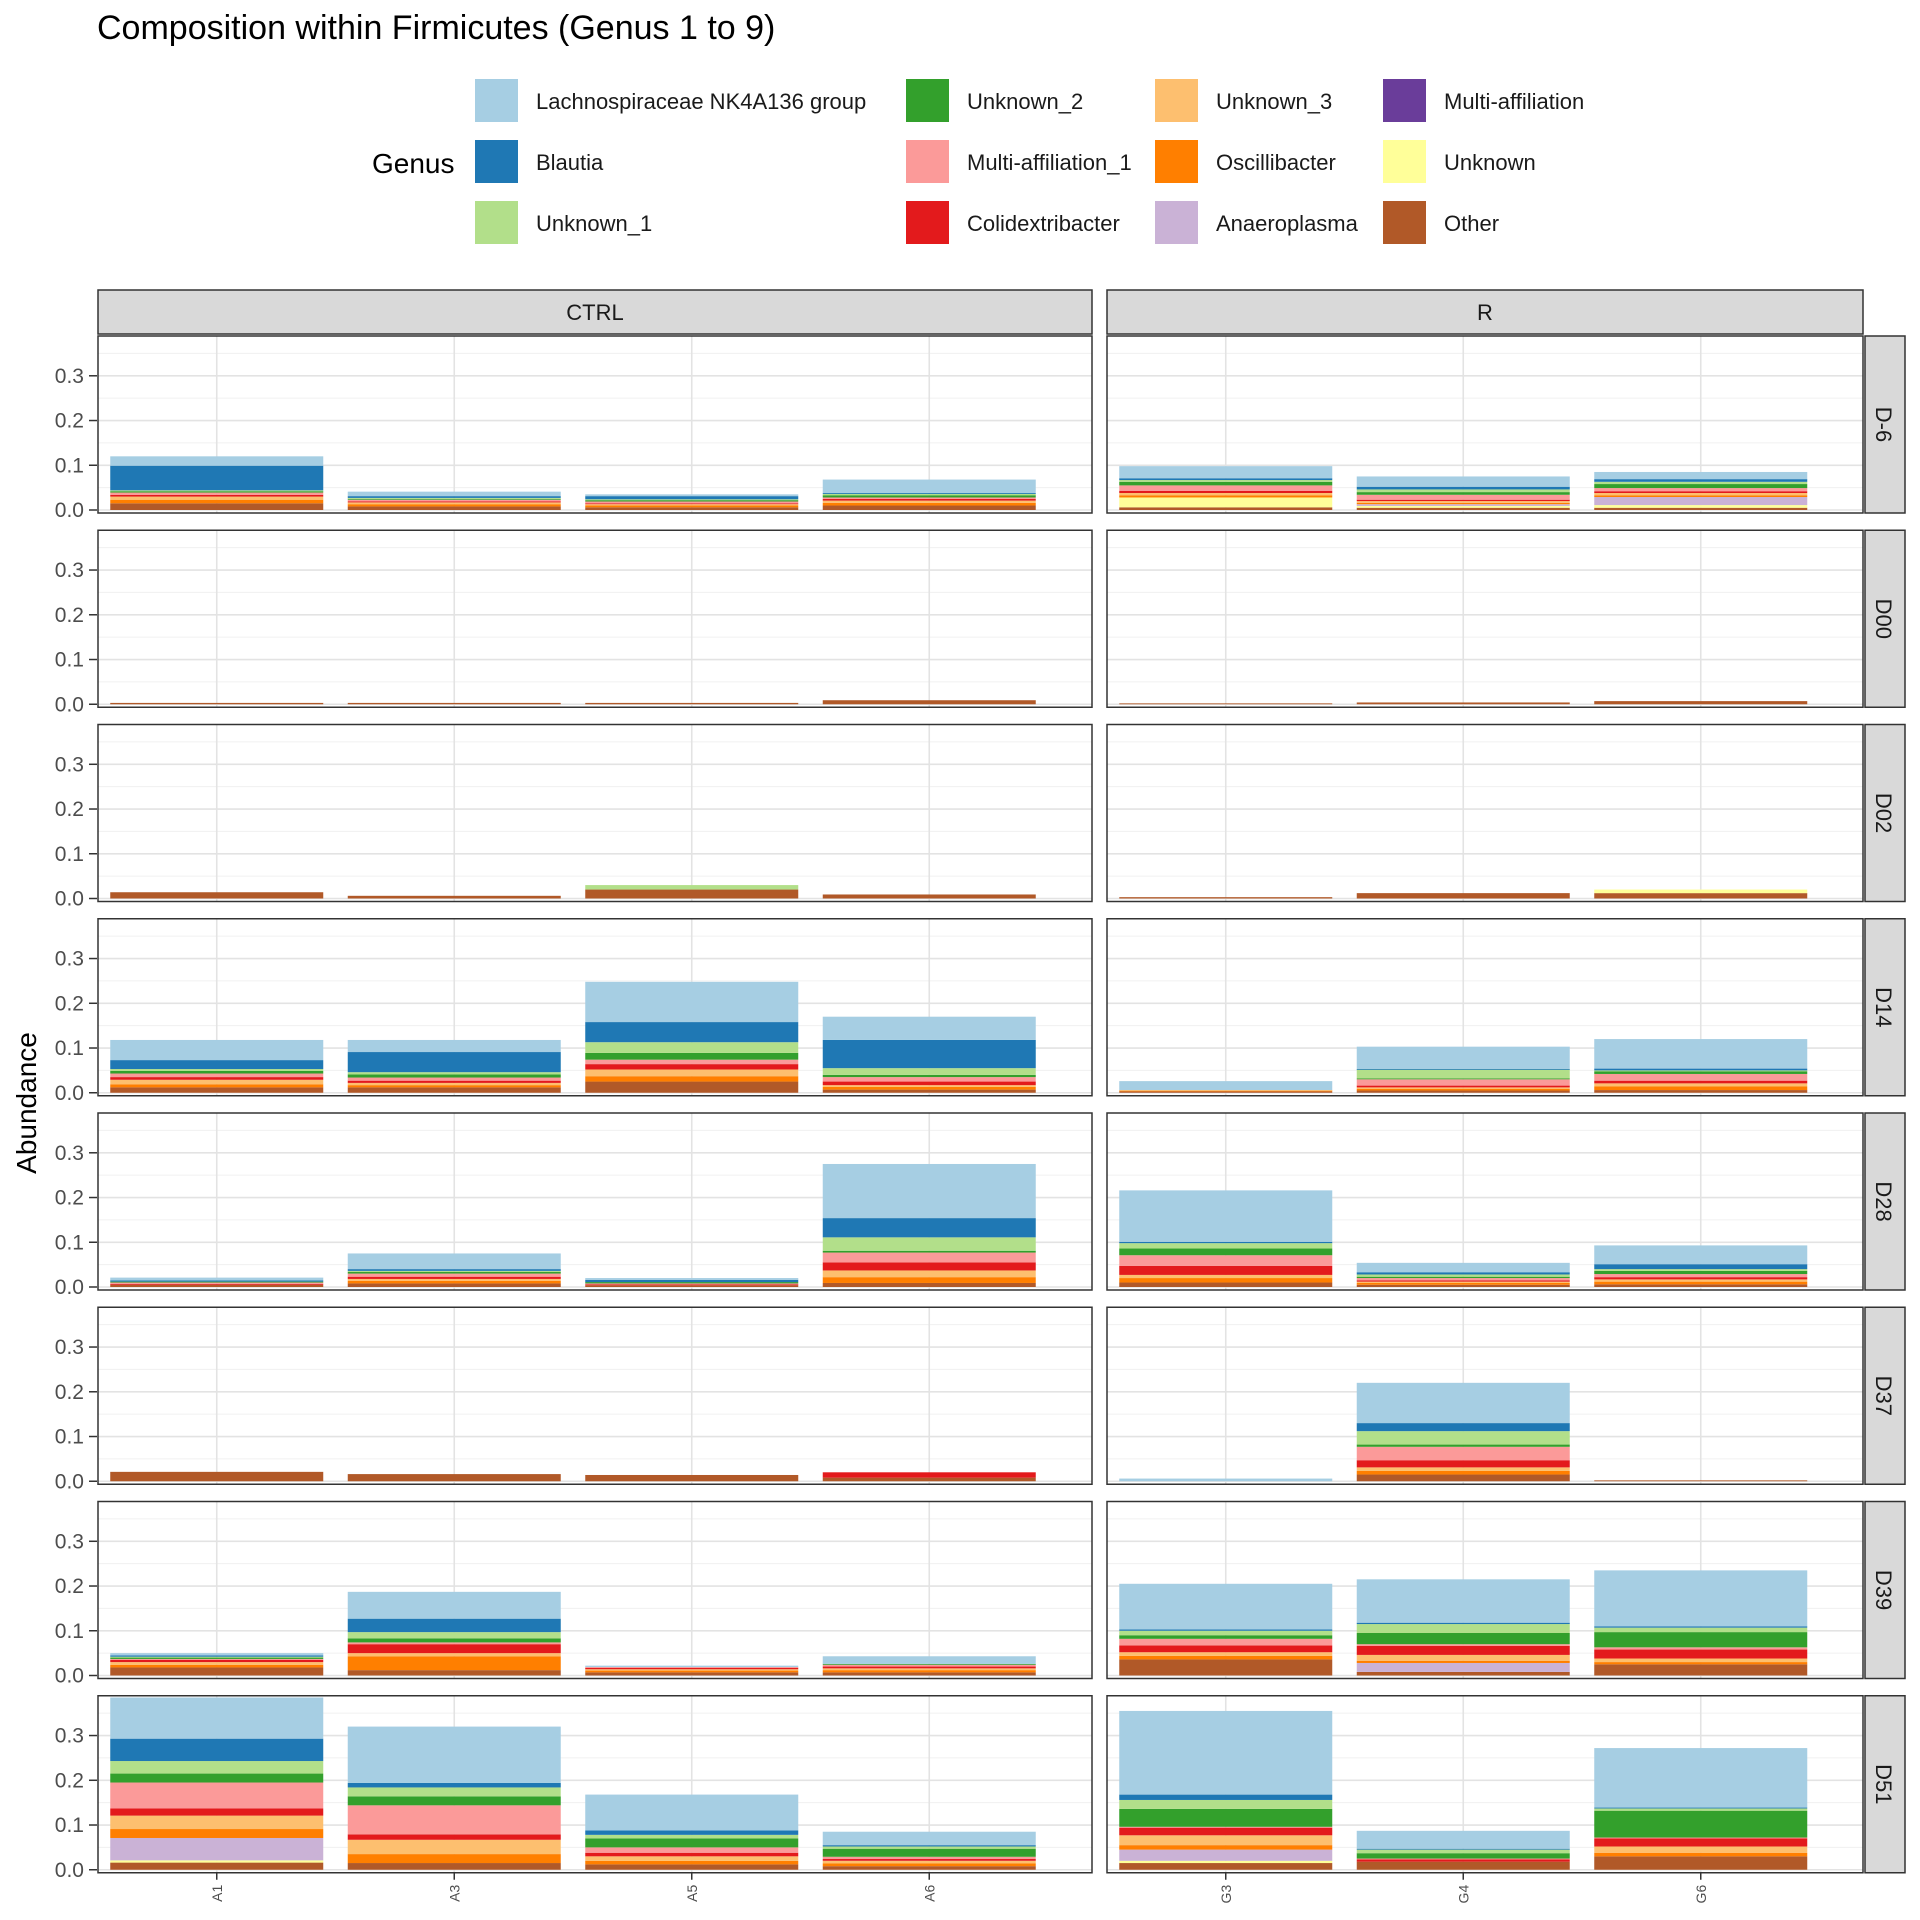  Describe the element at coordinates (1226, 1276) in the screenshot. I see `bar-segment-G3-unk3` at that location.